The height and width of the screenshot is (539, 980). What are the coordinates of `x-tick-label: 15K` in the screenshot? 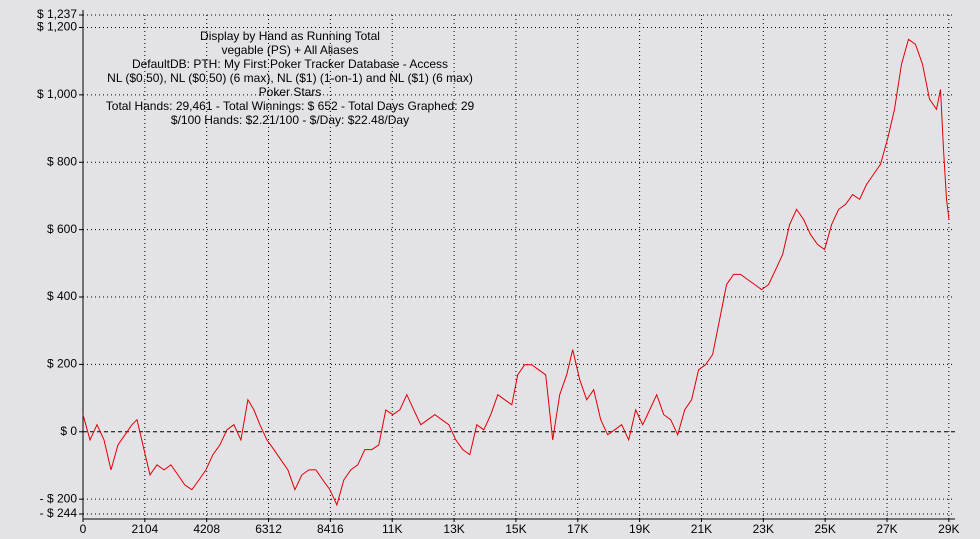 It's located at (515, 529).